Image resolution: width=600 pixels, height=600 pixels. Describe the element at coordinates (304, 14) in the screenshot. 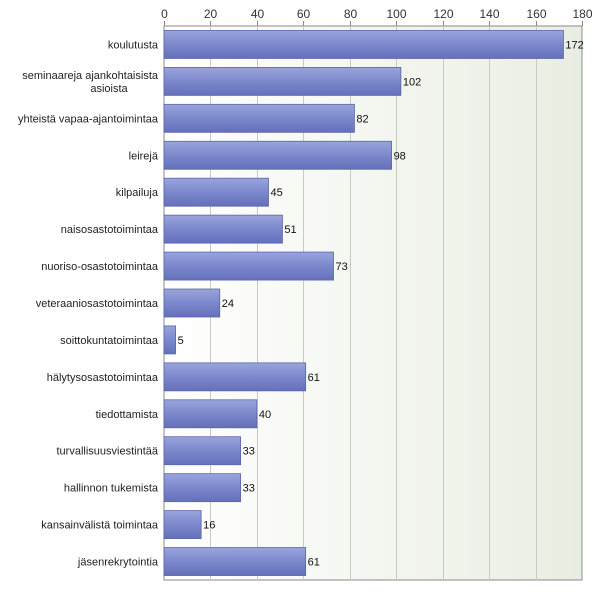

I see `x-tick-label: 60` at that location.